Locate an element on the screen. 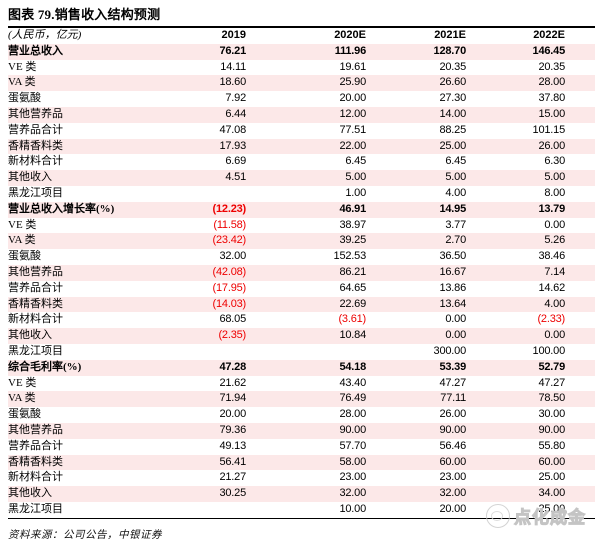 The height and width of the screenshot is (545, 601). cell-2022e: 5.00 is located at coordinates (554, 177).